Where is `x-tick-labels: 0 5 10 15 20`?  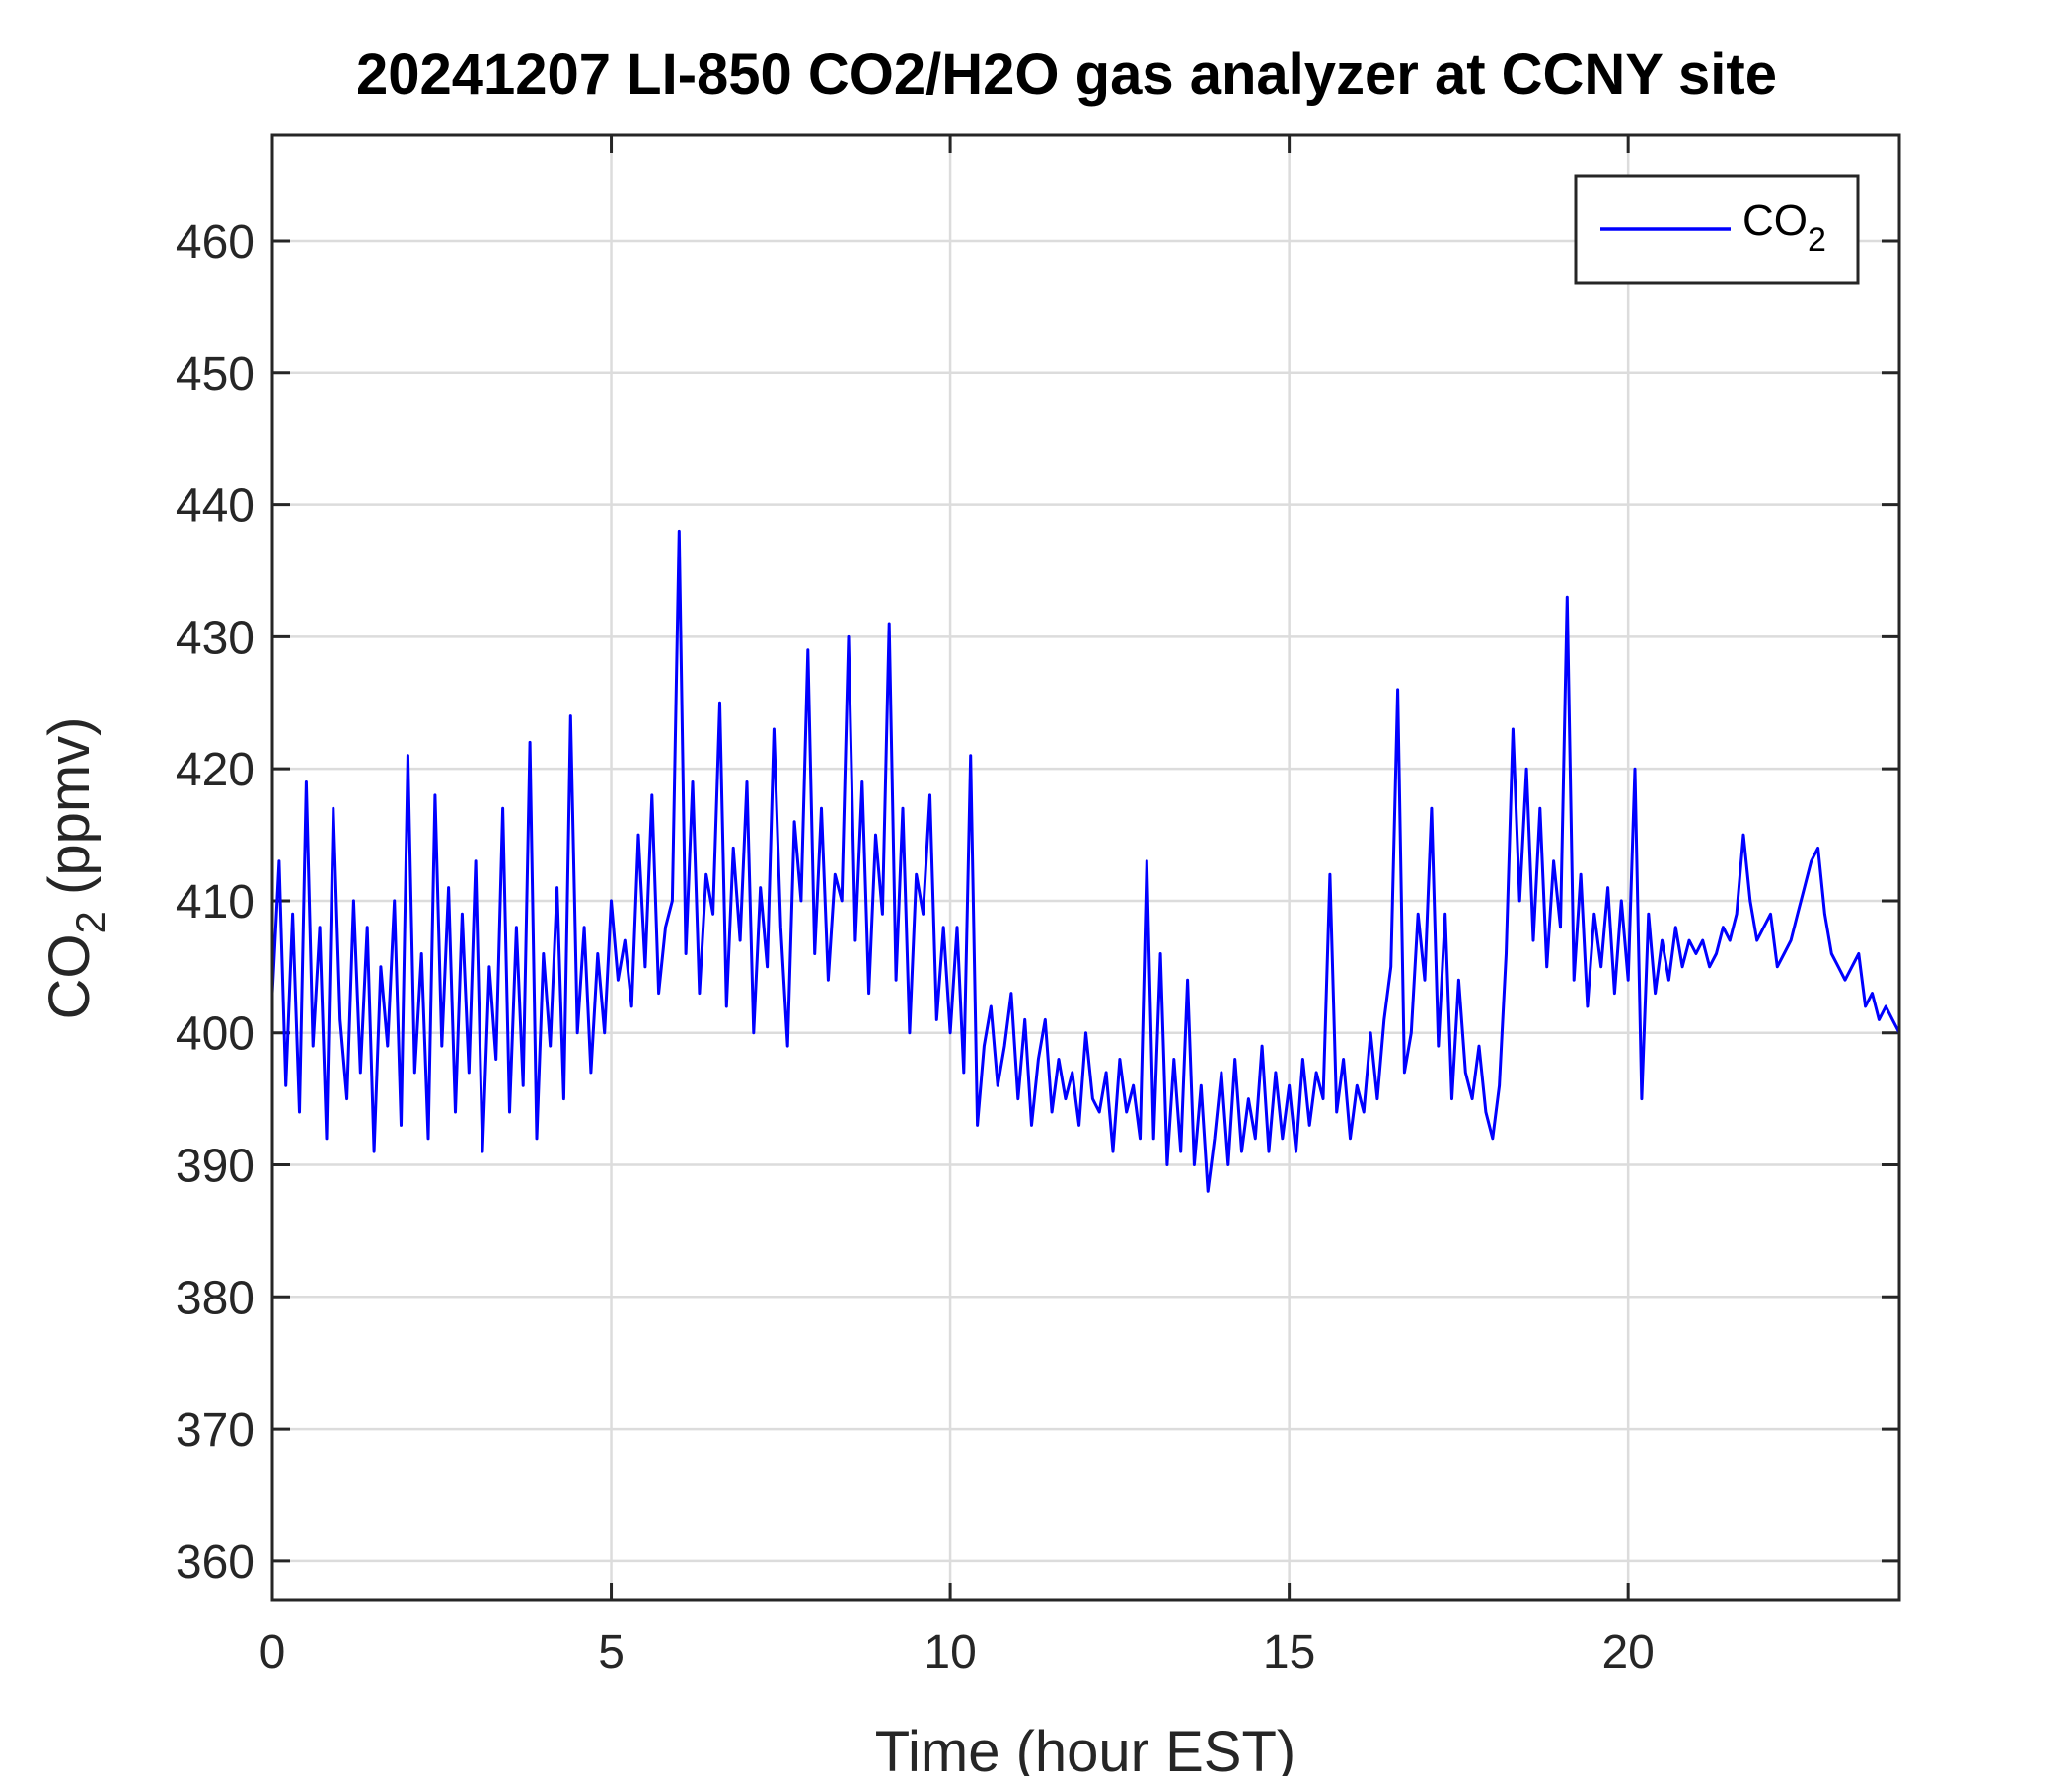 x-tick-labels: 0 5 10 15 20 is located at coordinates (957, 1652).